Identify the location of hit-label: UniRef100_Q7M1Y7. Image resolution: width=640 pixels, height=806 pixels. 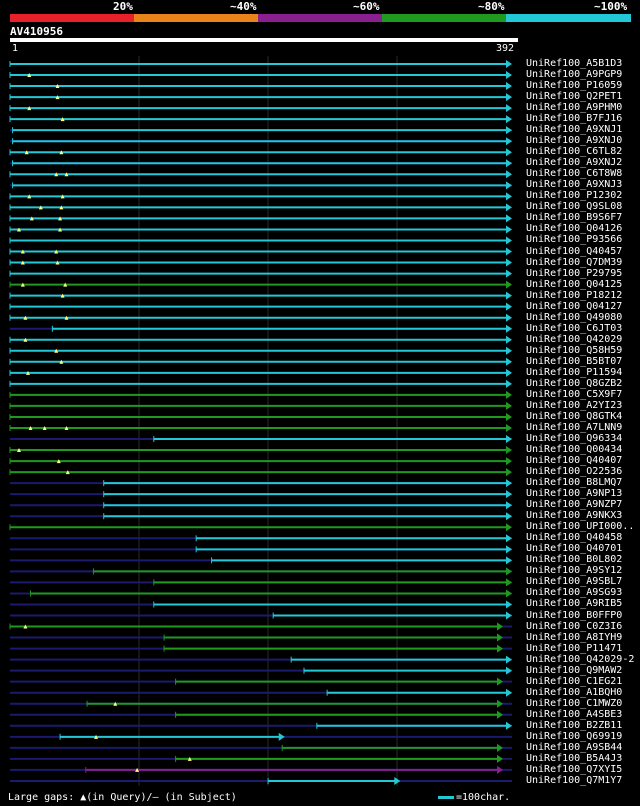
(574, 780).